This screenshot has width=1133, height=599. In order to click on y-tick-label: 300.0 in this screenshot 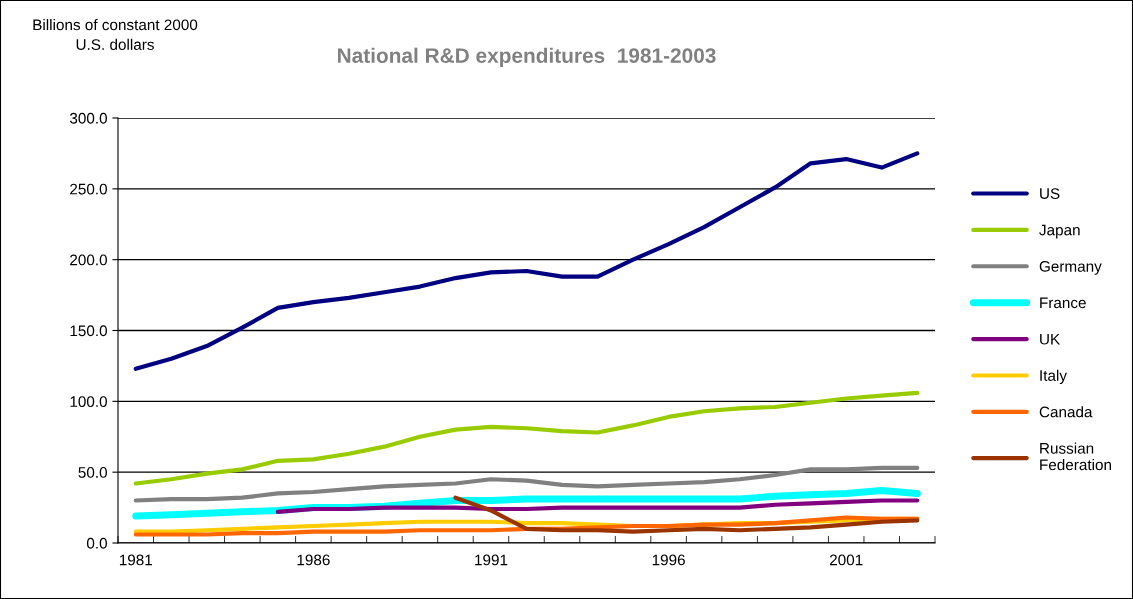, I will do `click(88, 118)`.